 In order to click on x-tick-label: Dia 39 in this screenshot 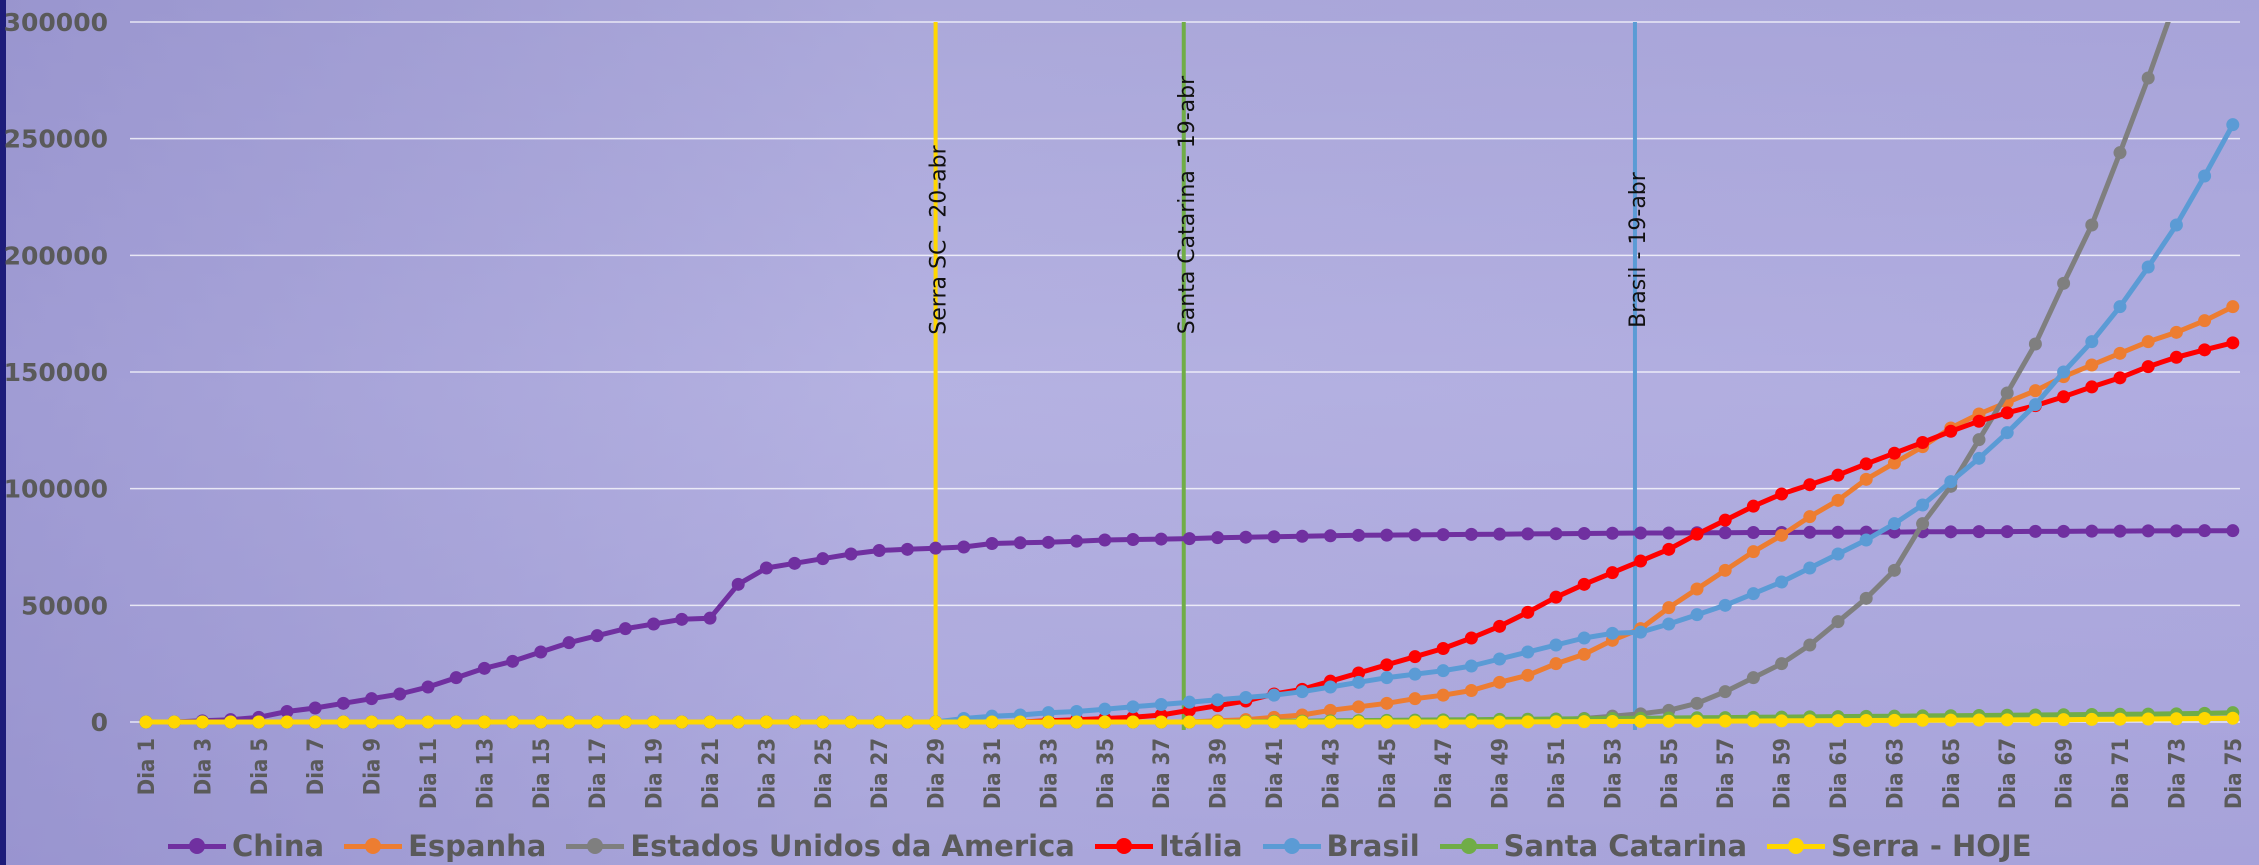, I will do `click(1219, 773)`.